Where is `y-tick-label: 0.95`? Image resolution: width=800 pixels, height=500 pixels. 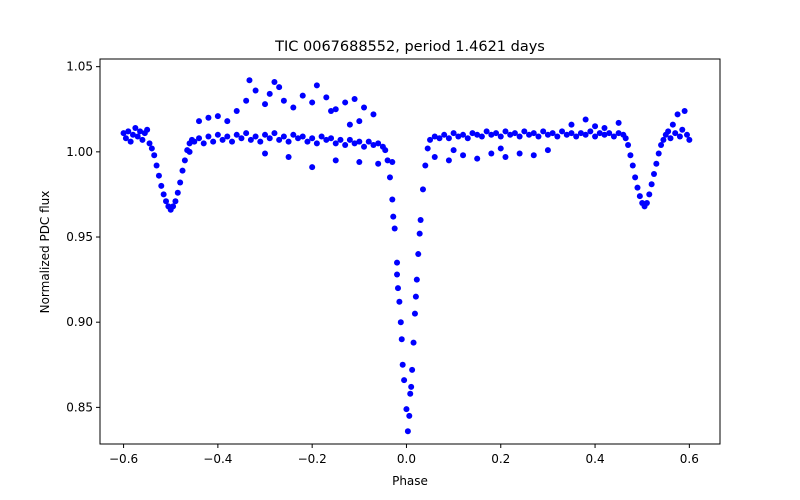
y-tick-label: 0.95 is located at coordinates (79, 237).